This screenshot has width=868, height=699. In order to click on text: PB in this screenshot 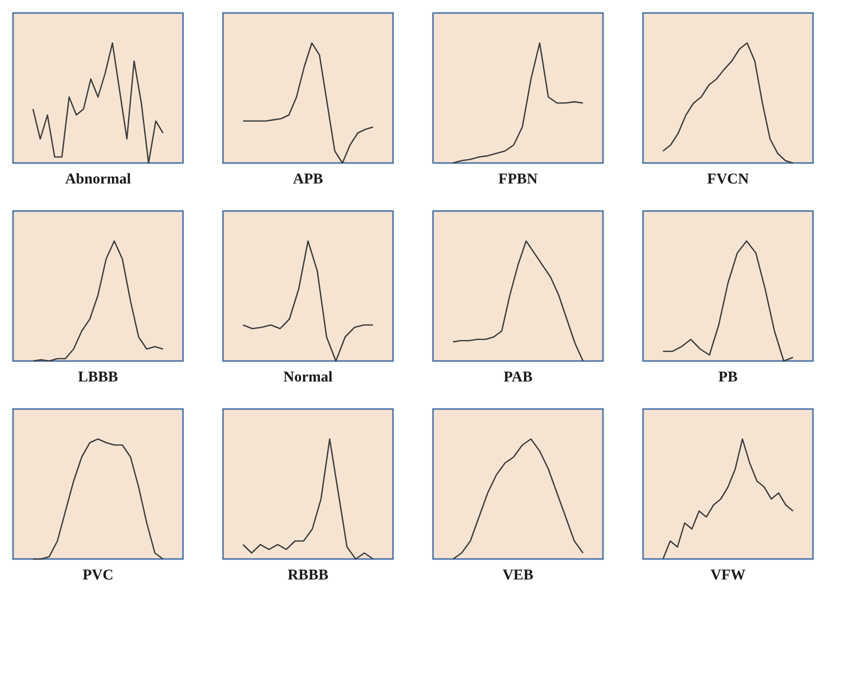, I will do `click(728, 378)`.